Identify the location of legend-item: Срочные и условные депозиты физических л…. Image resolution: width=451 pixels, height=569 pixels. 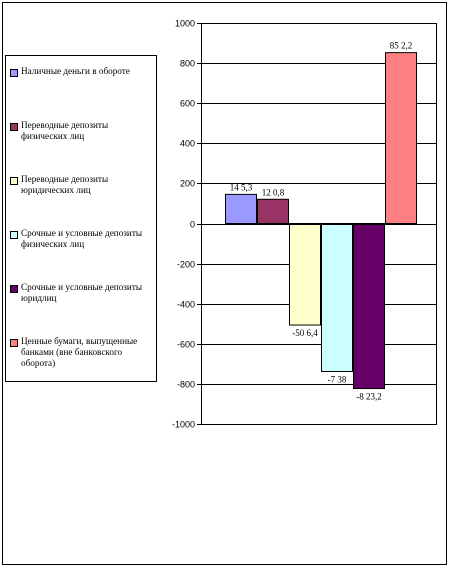
(83, 239).